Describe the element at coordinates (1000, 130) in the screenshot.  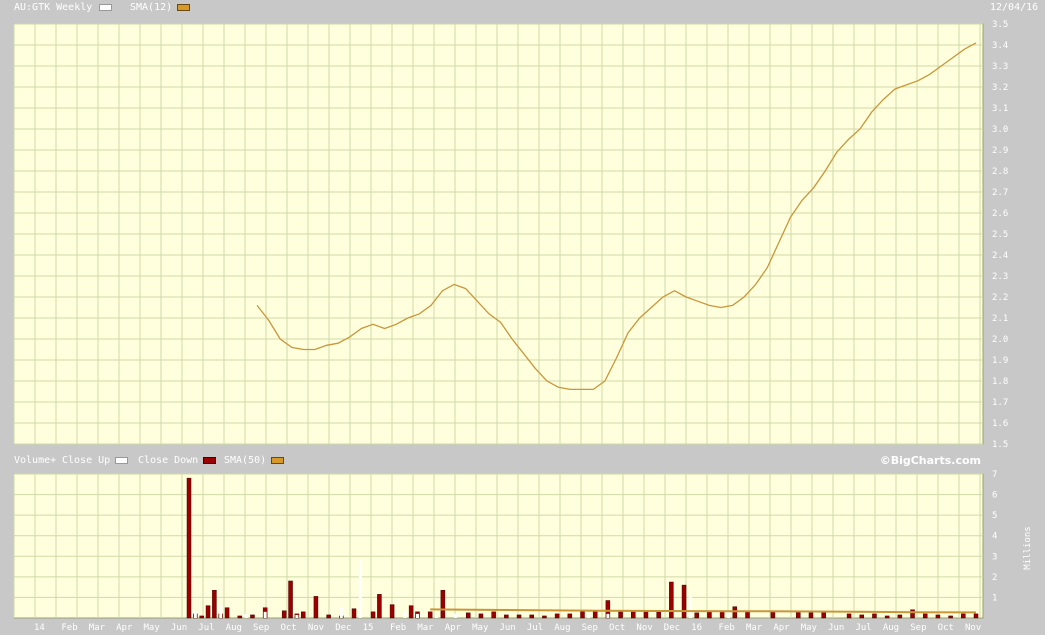
I see `price-tick-label: 3.0` at that location.